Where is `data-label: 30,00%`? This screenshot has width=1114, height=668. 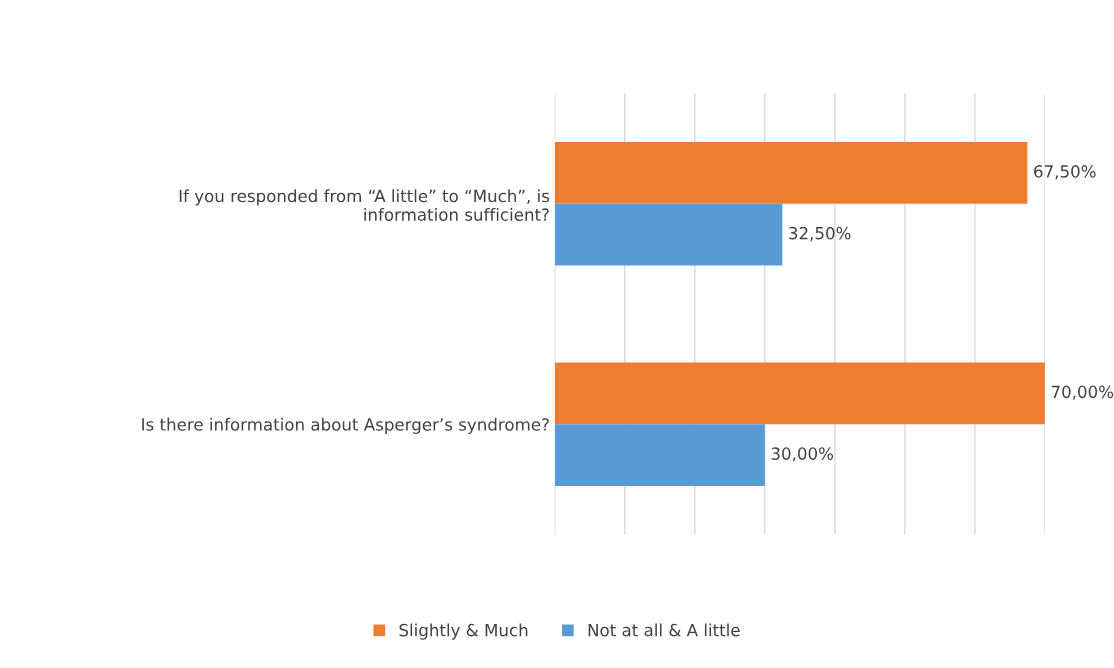
data-label: 30,00% is located at coordinates (802, 454).